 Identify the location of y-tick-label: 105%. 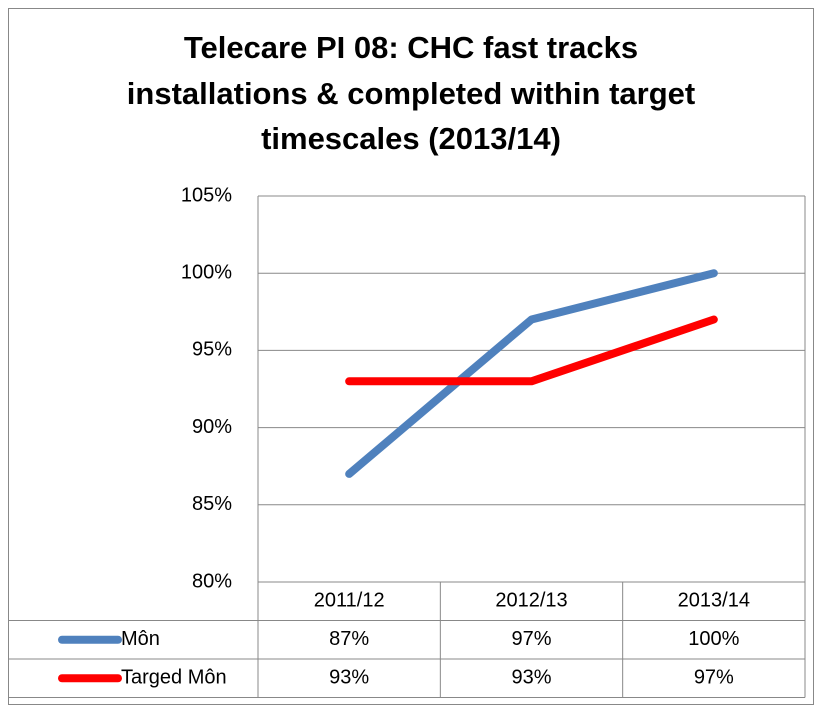
(206, 195).